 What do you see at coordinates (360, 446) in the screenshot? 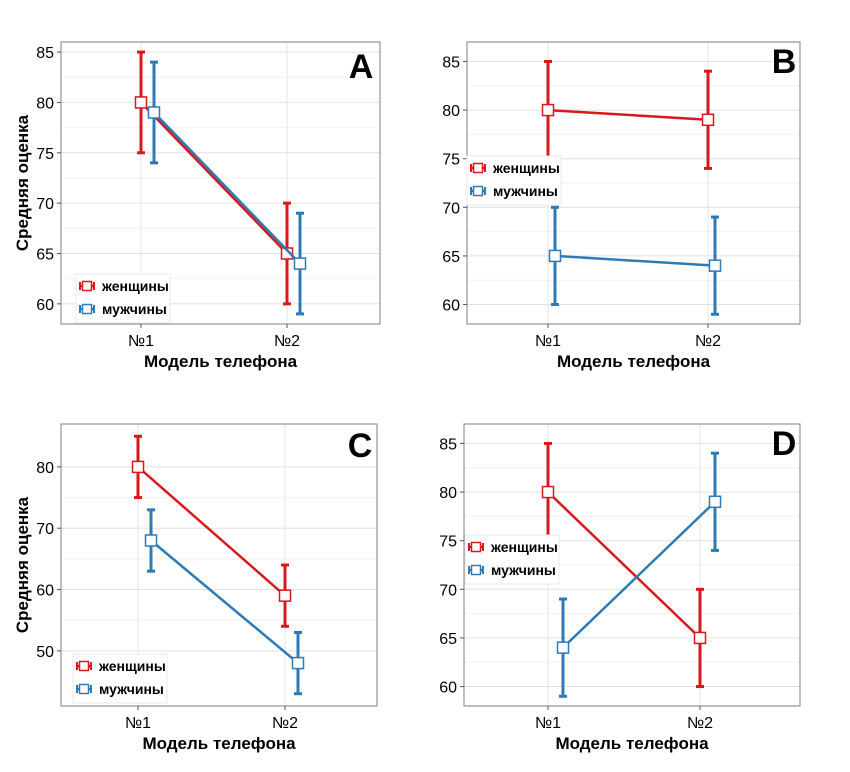
I see `panel-letter: C` at bounding box center [360, 446].